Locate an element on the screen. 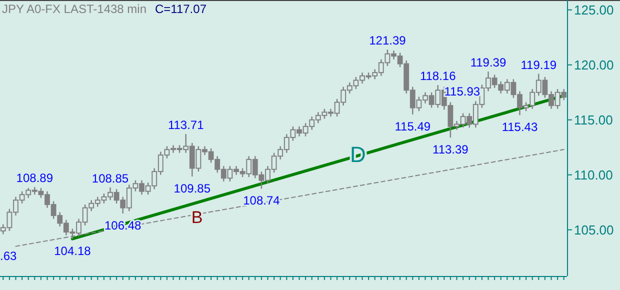 The image size is (620, 290). text: 118.16 is located at coordinates (438, 76).